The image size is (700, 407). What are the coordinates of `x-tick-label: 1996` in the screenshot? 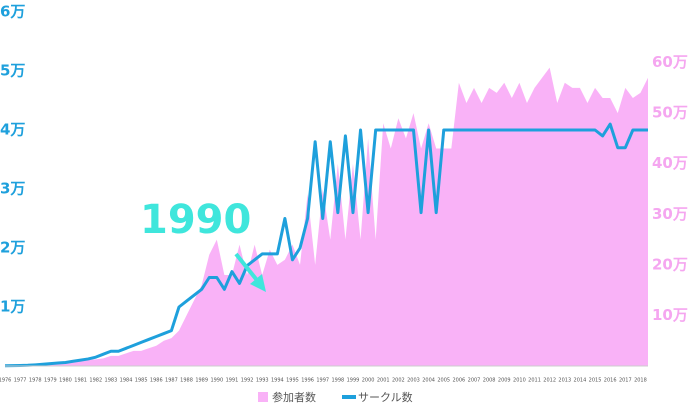 It's located at (307, 381).